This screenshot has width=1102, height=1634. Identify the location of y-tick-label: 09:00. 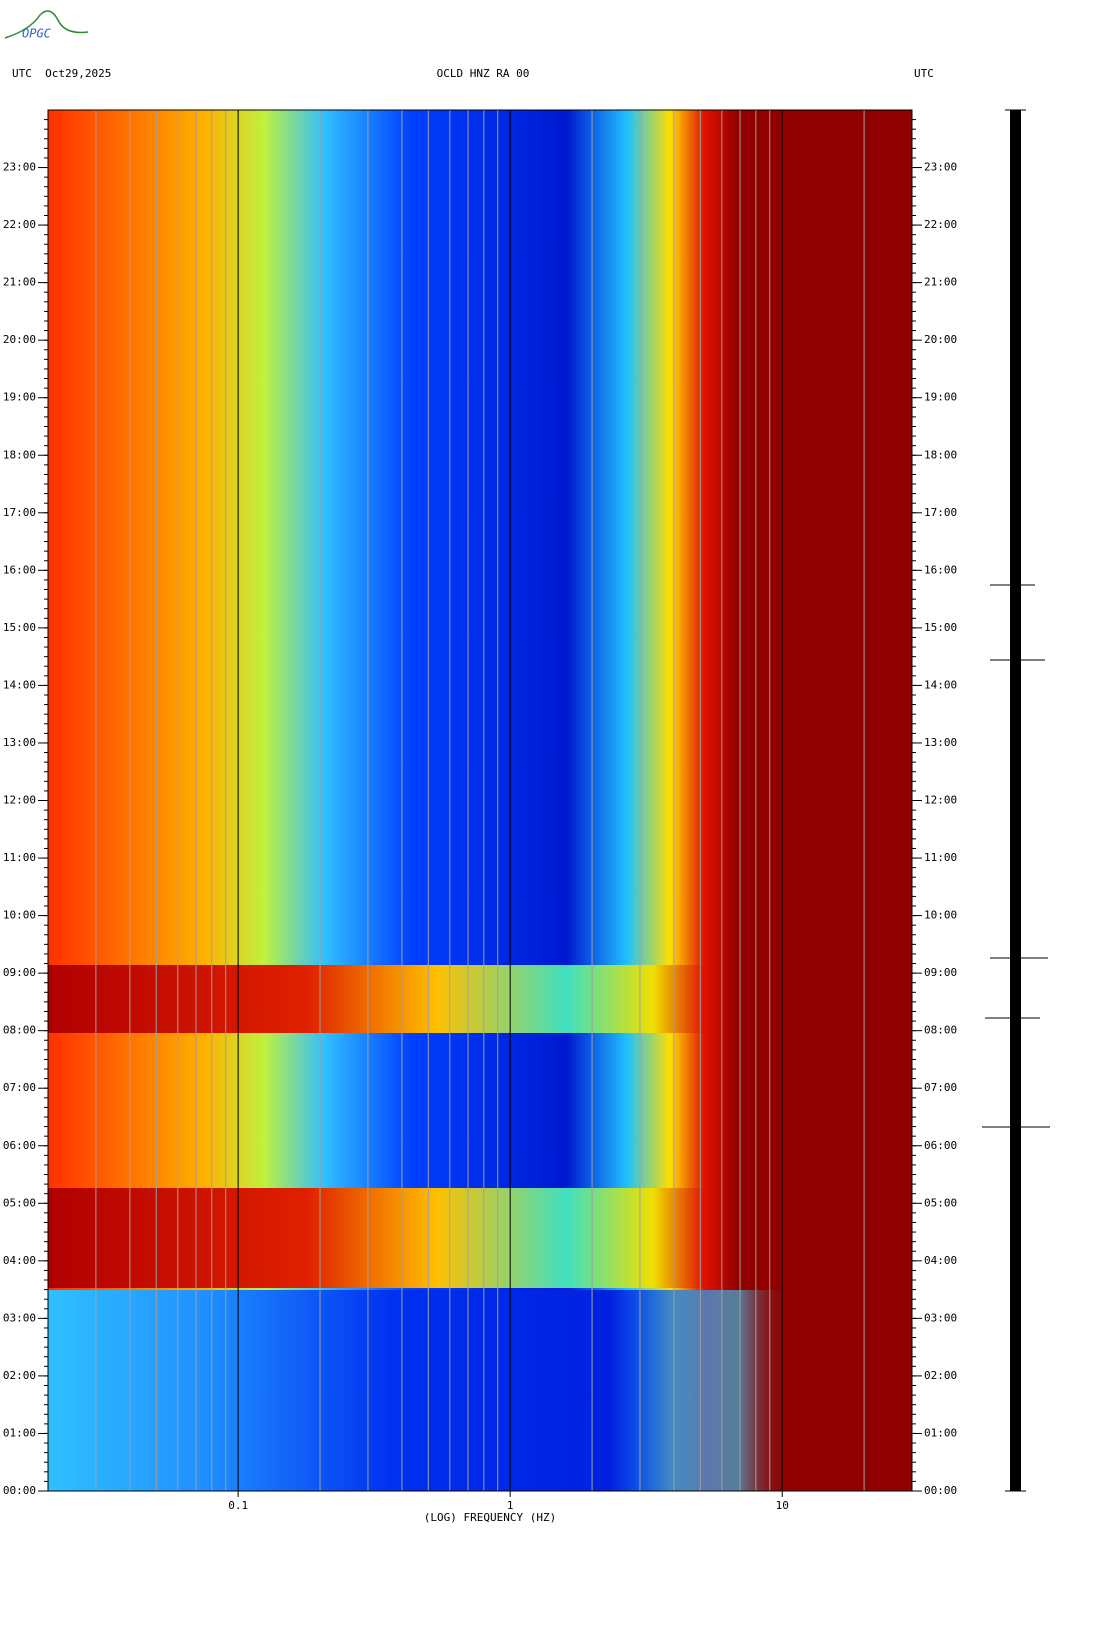
(19, 972).